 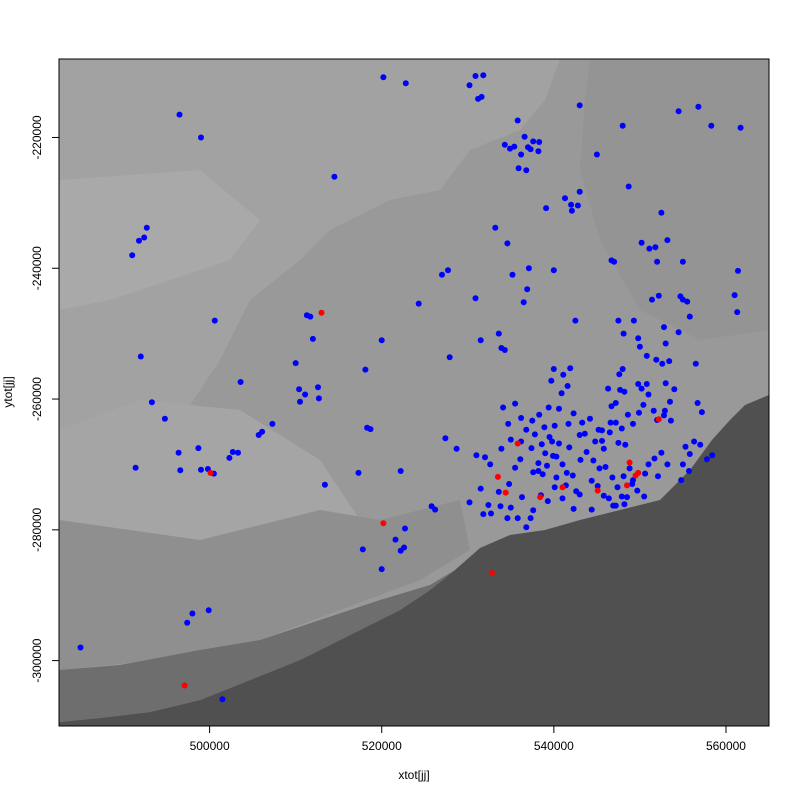 I want to click on y-axis-label: ytot[jj], so click(x=8, y=391).